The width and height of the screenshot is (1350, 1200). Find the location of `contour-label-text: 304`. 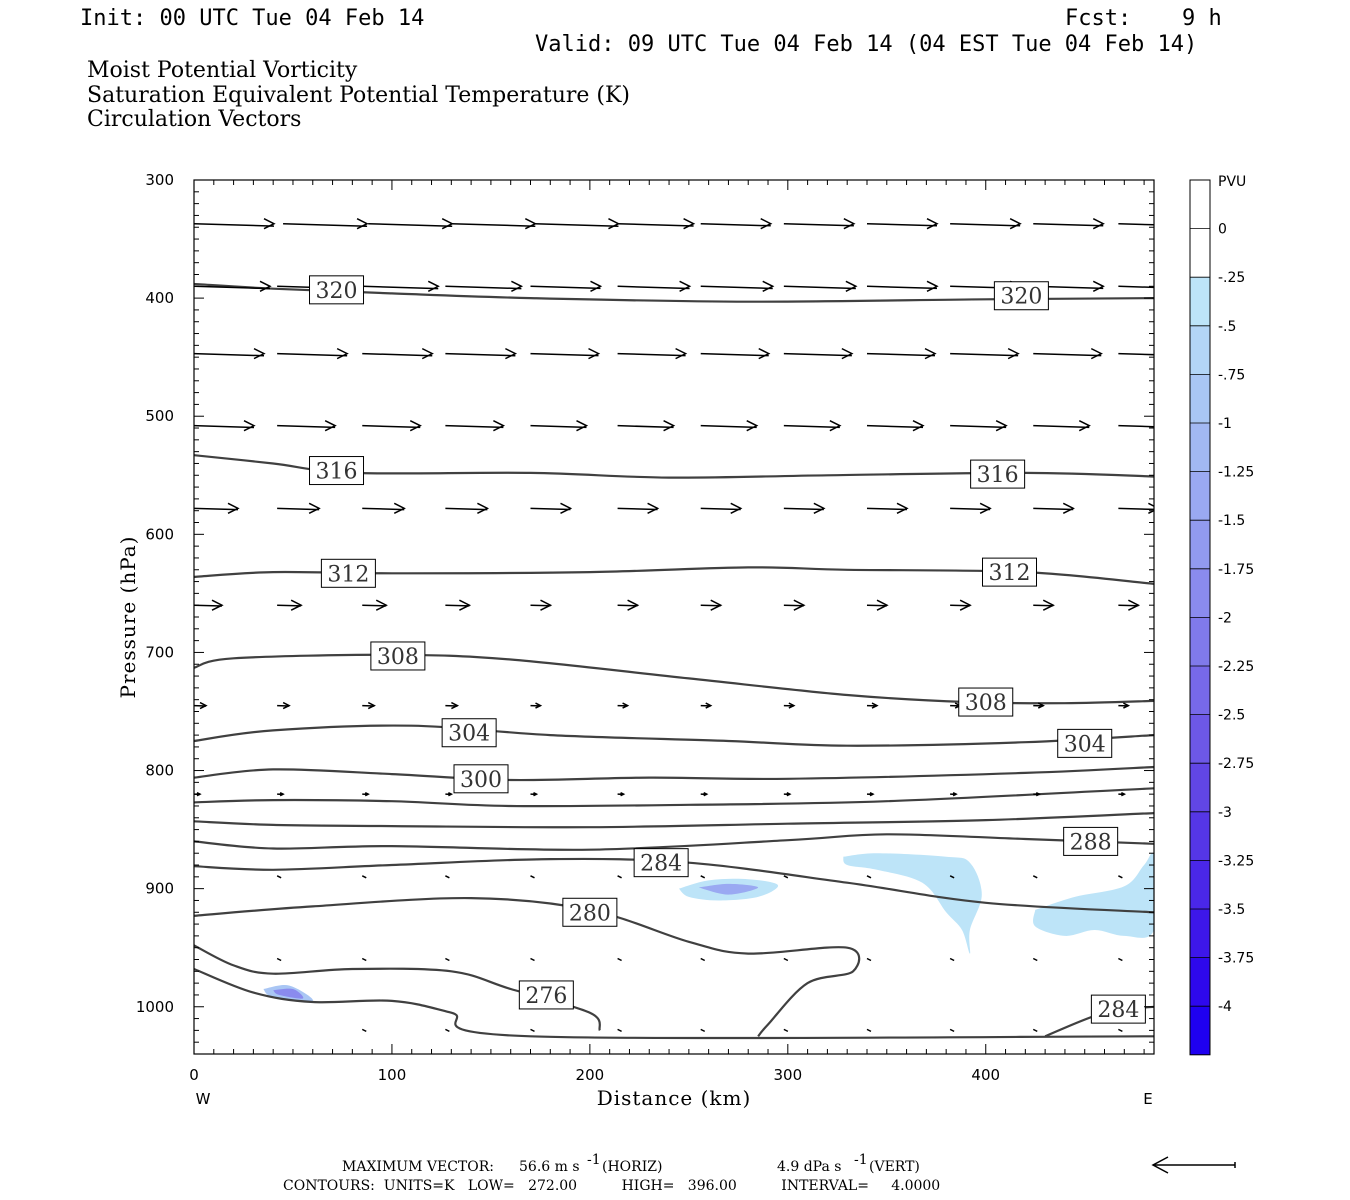

contour-label-text: 304 is located at coordinates (1085, 744).